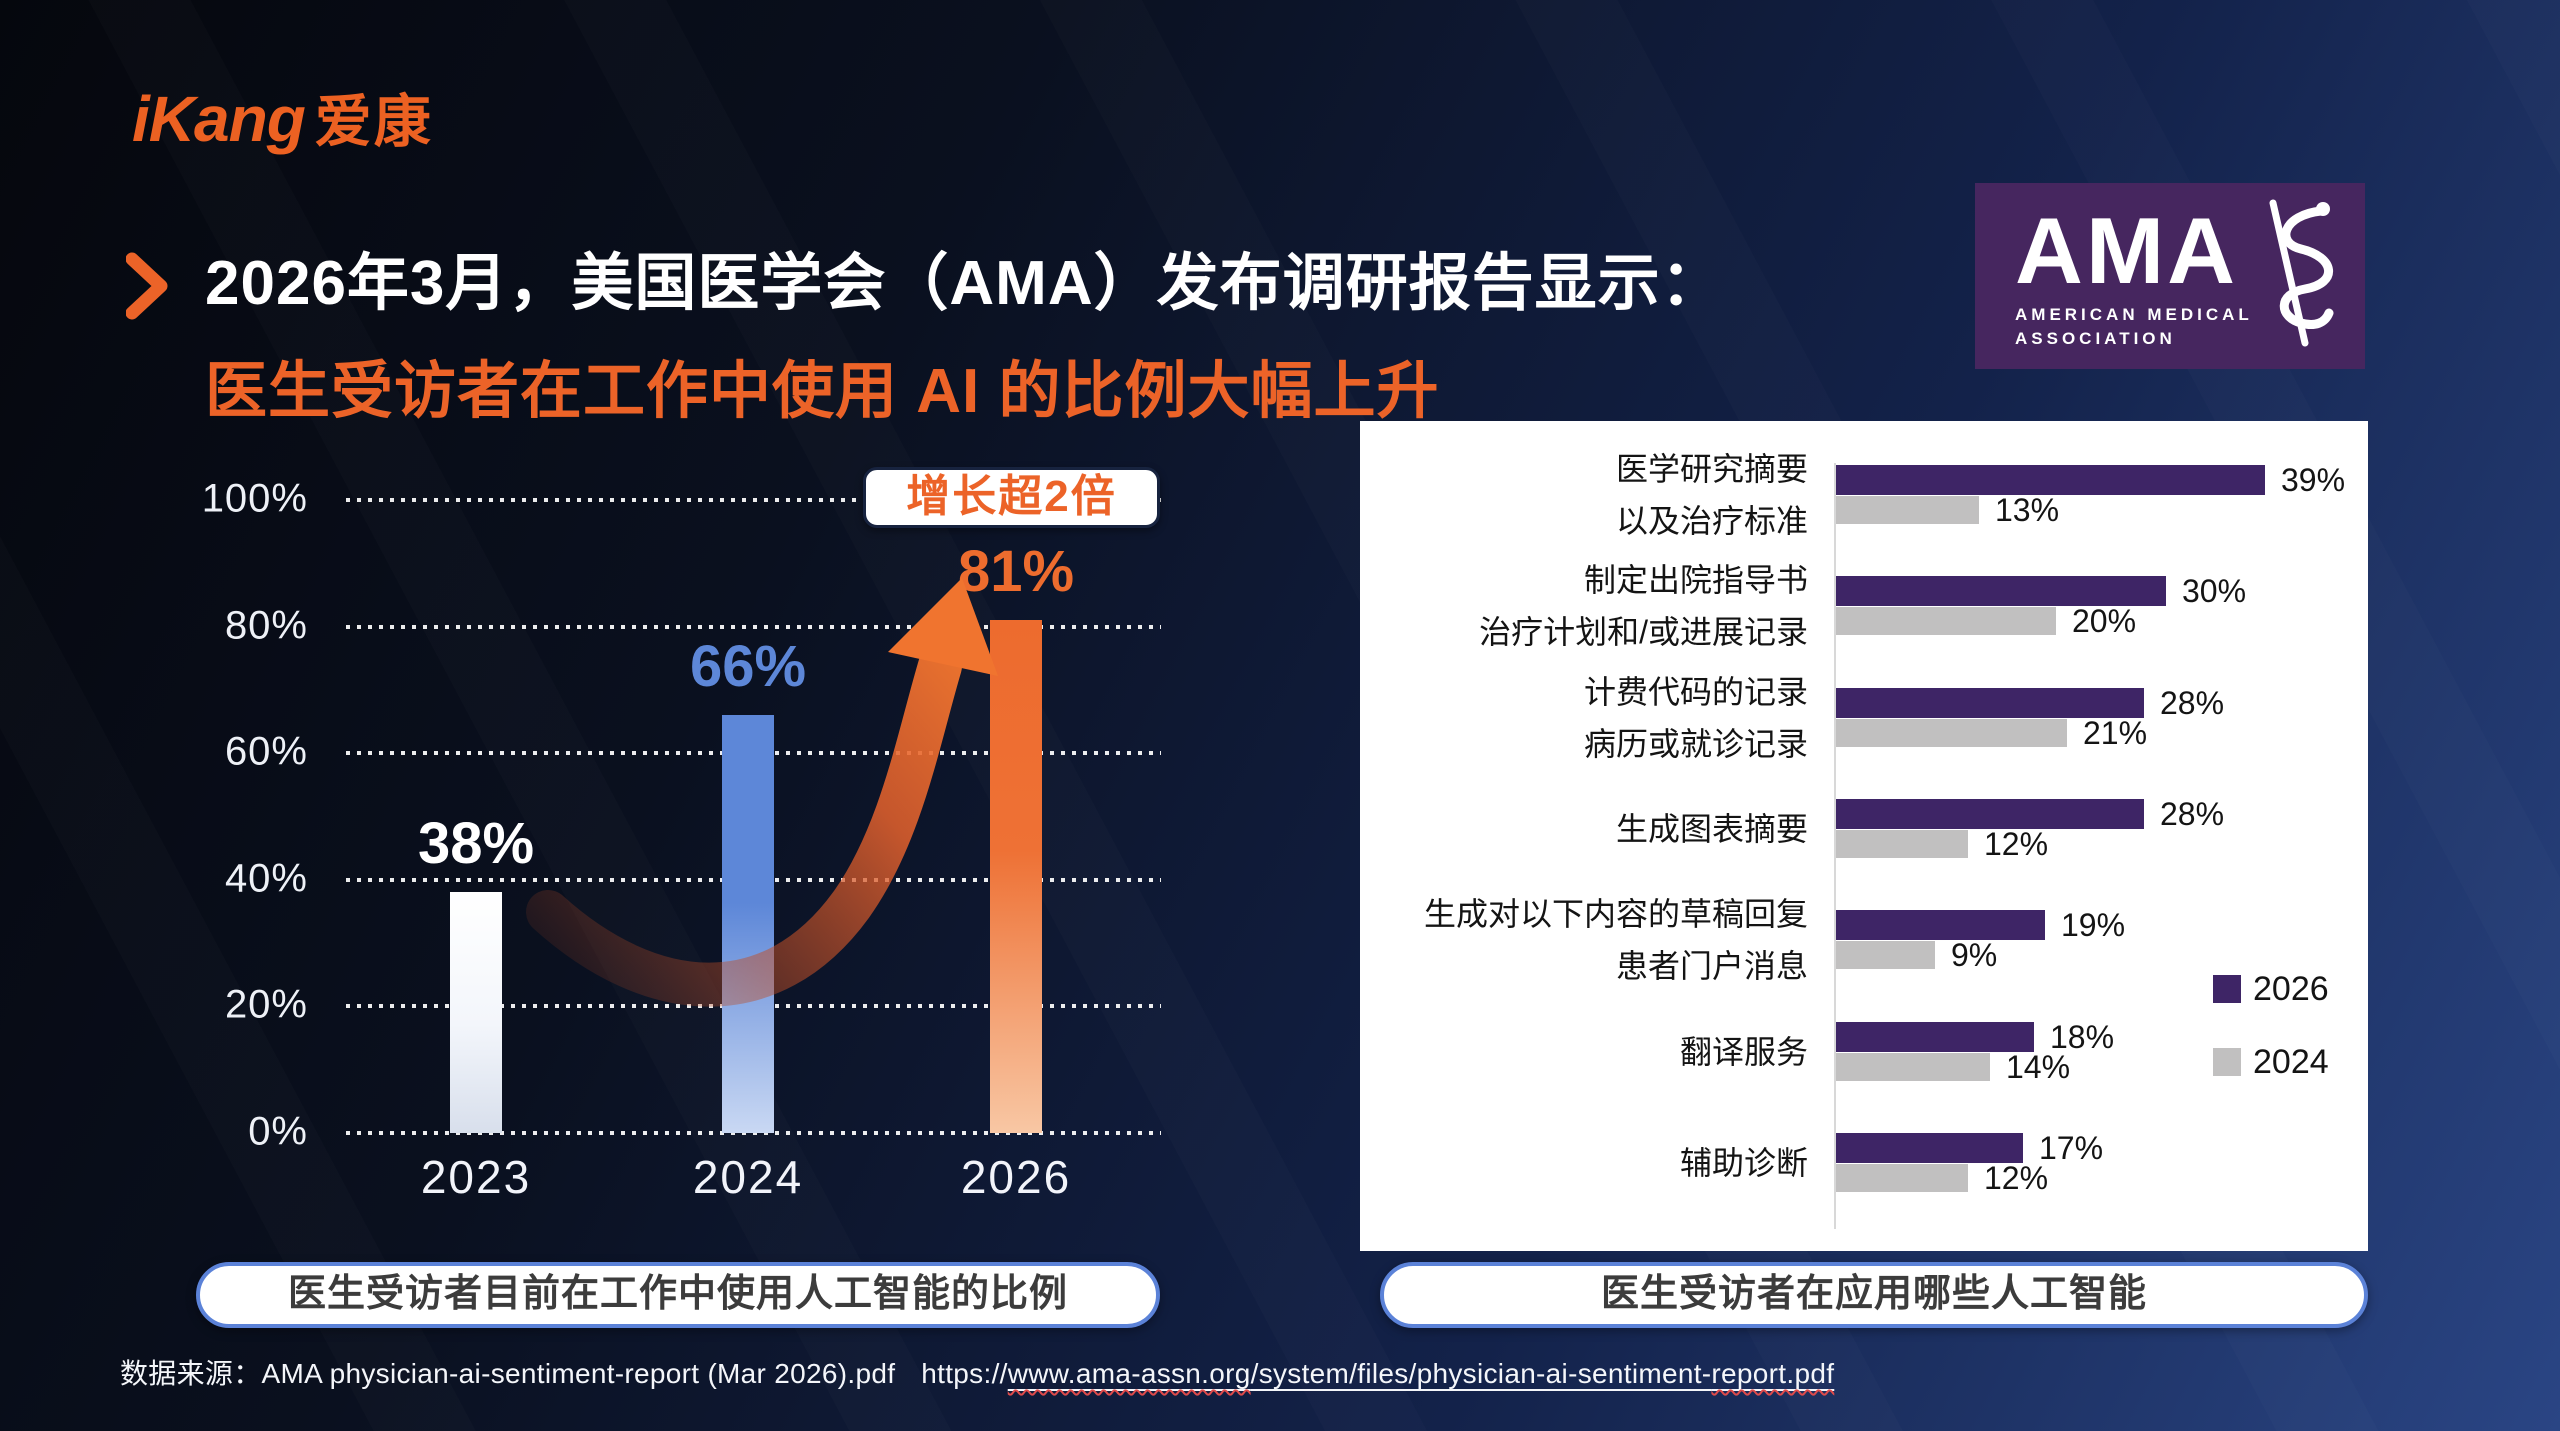 This screenshot has width=2560, height=1431. I want to click on bar-value-label: 66%, so click(748, 667).